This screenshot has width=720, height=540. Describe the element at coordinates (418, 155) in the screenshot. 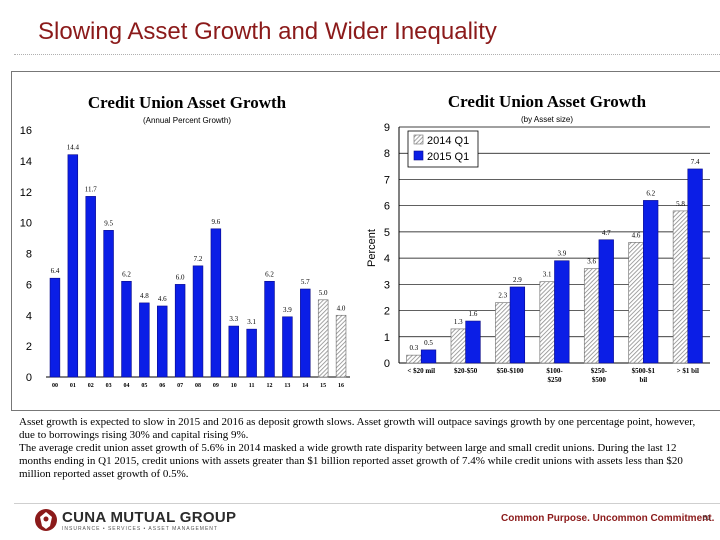

I see `legend-swatch` at that location.